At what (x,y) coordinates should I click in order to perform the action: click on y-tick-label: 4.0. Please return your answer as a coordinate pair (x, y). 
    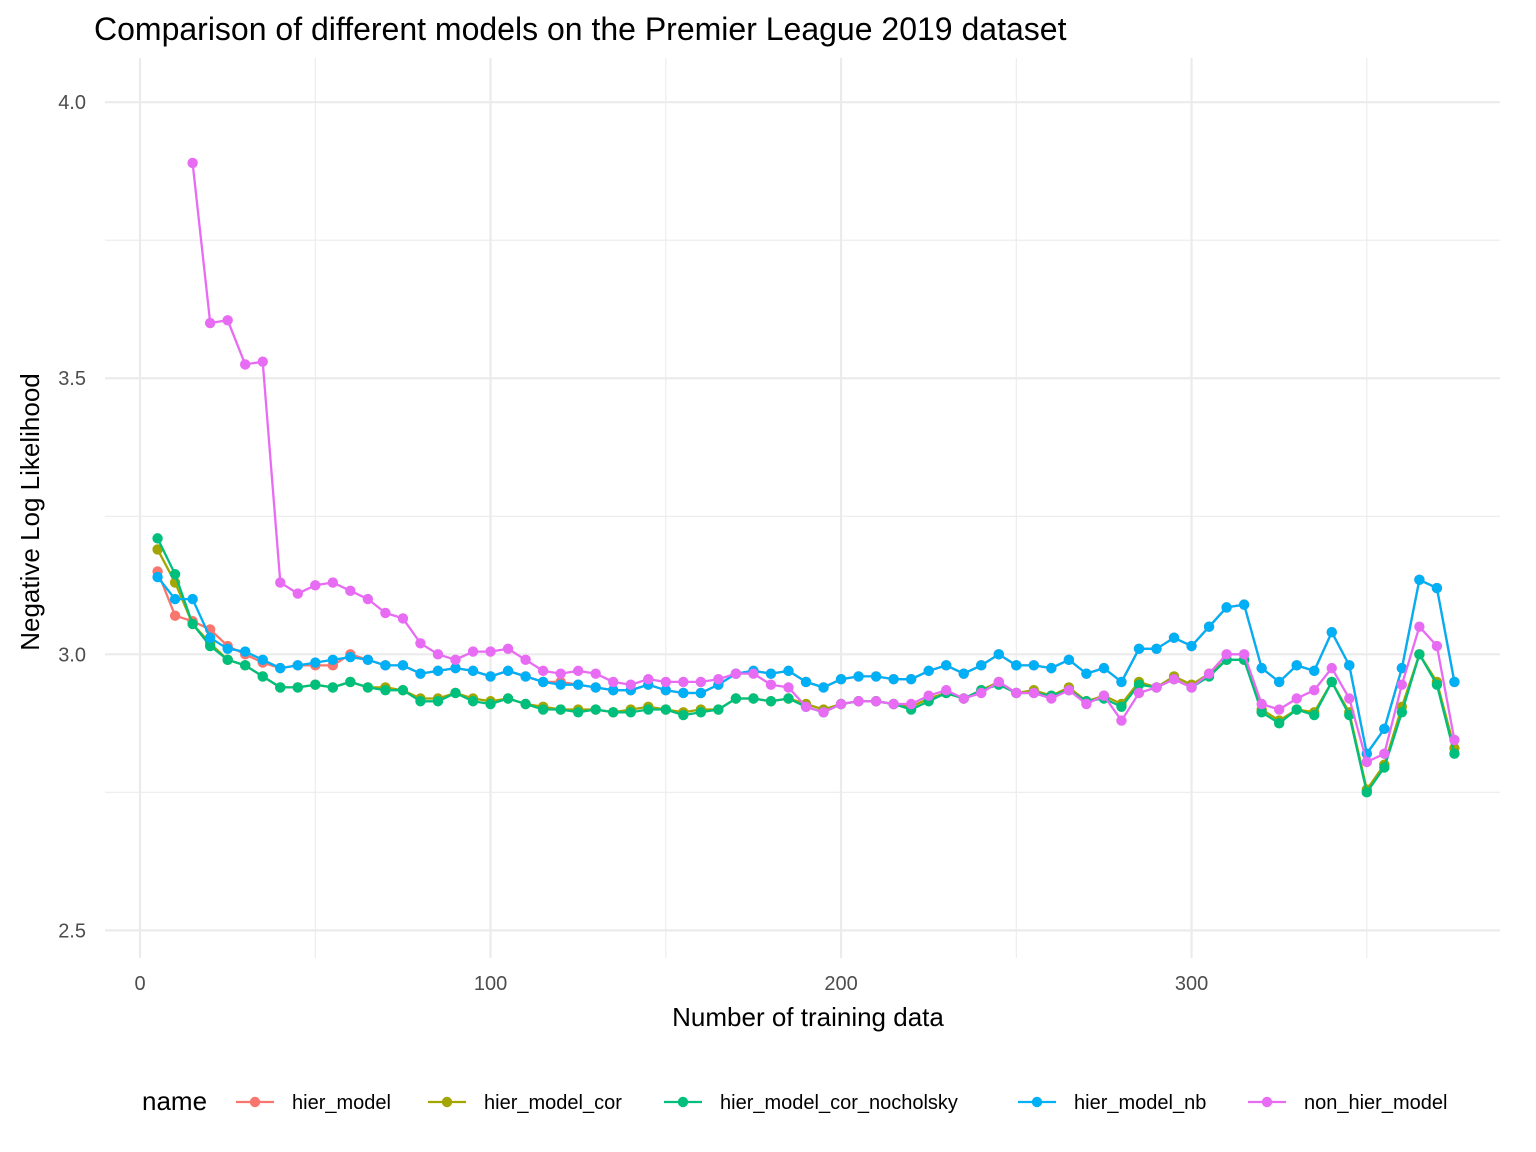
    Looking at the image, I should click on (72, 103).